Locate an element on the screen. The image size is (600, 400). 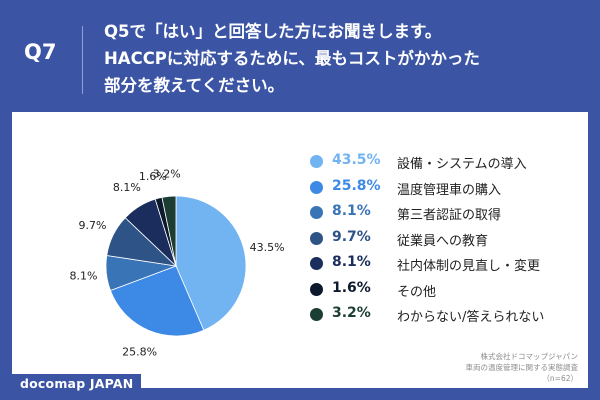
legend-item-4: 8.1% 社内体制の見直し・変更 is located at coordinates (450, 264).